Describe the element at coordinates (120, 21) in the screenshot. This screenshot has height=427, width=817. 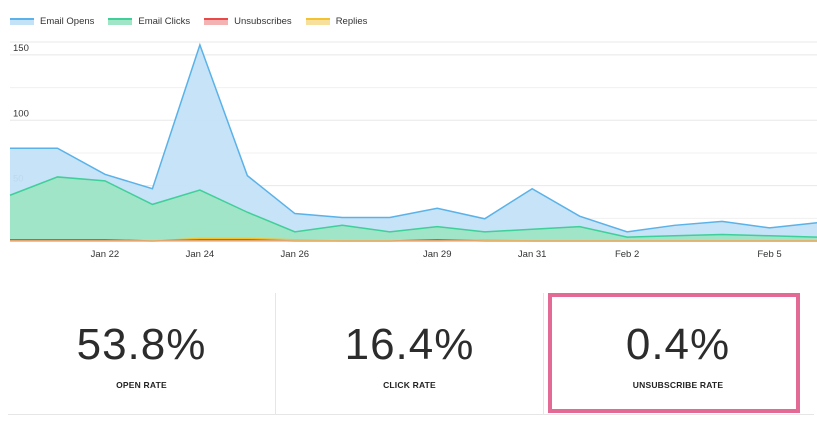
I see `legend-swatch-email-clicks` at that location.